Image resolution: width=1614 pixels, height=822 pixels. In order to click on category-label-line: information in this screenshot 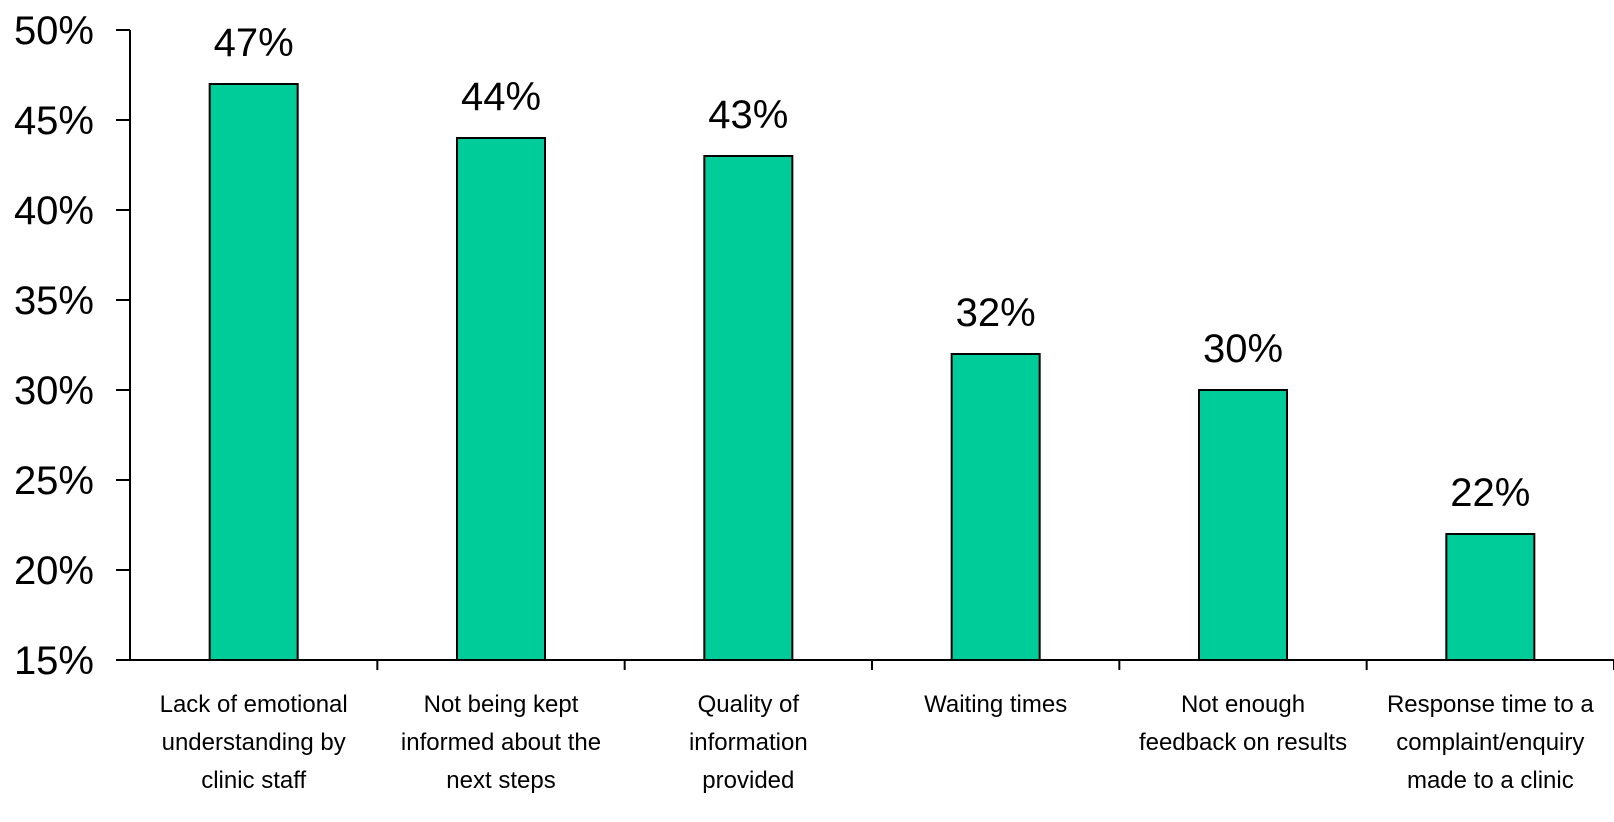, I will do `click(748, 742)`.